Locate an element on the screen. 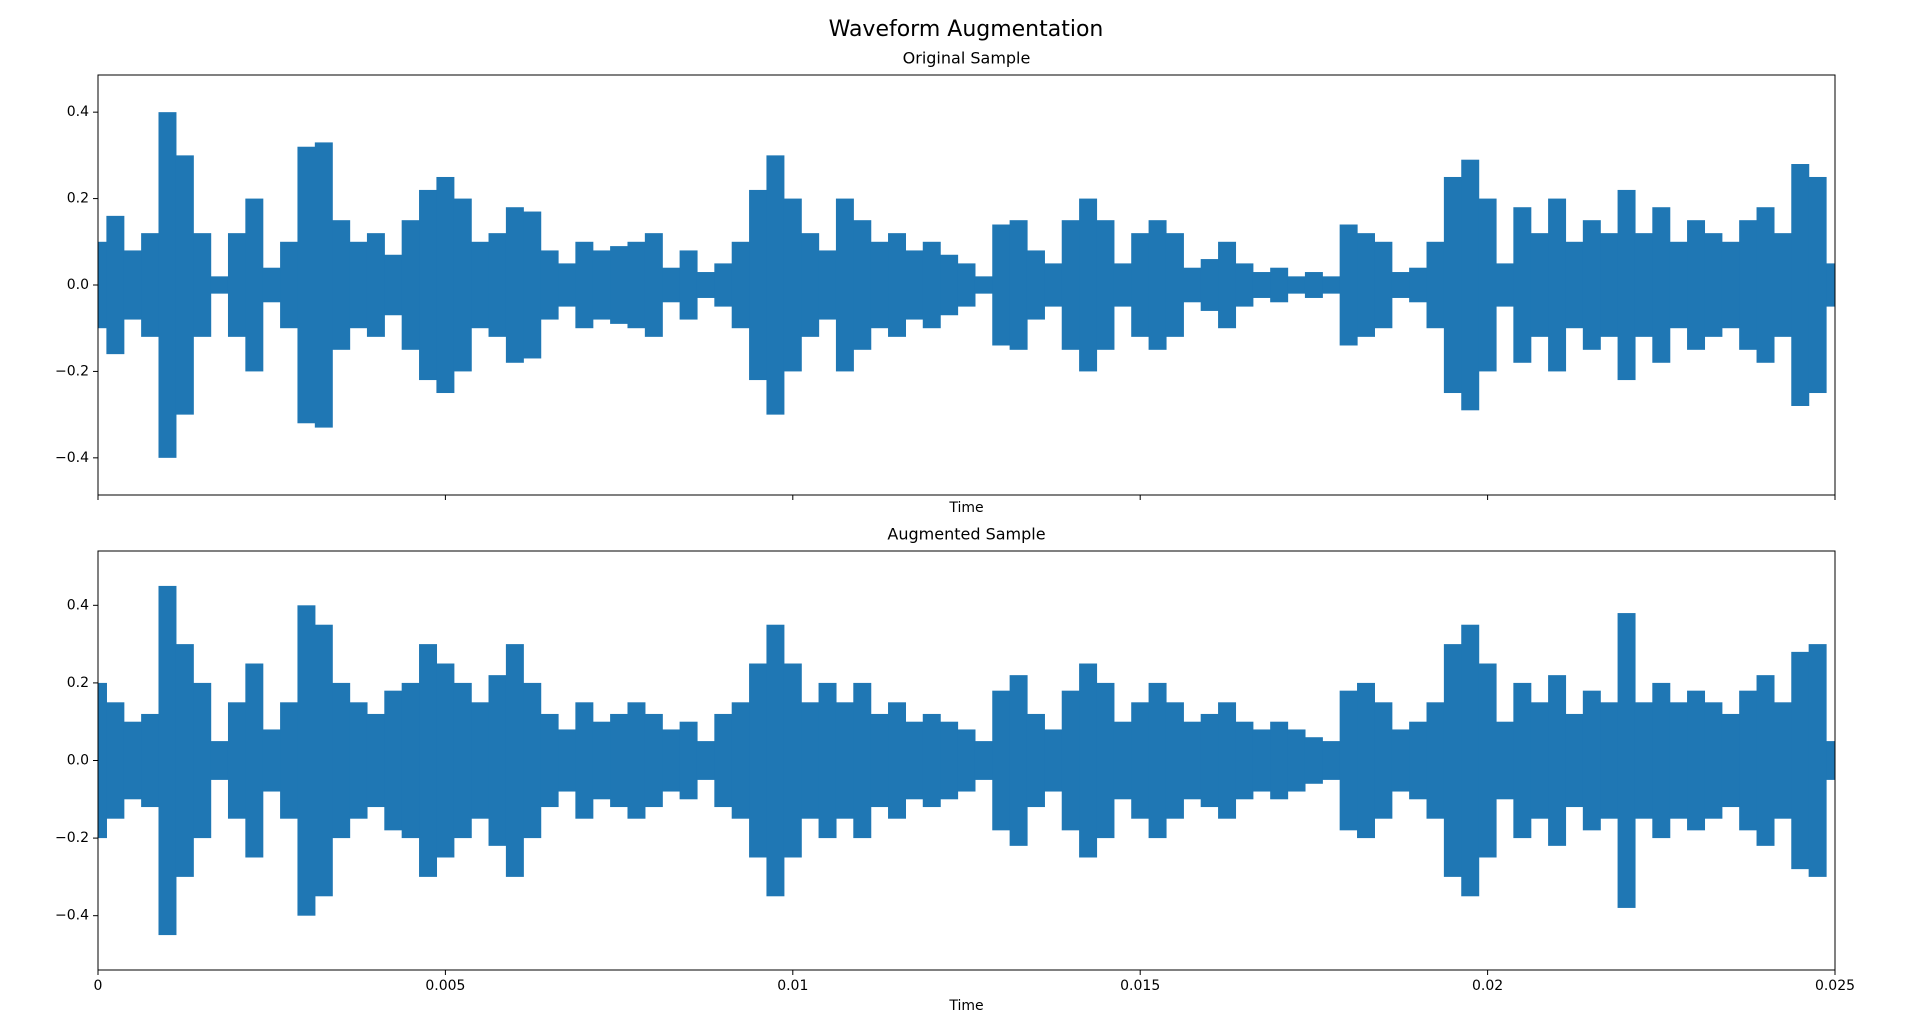  x-tick-label: 0.02 is located at coordinates (1487, 986).